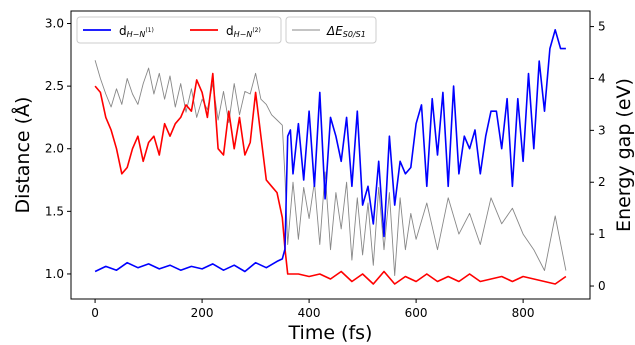 The image size is (635, 345). Describe the element at coordinates (202, 313) in the screenshot. I see `x-tick-label: 200` at that location.